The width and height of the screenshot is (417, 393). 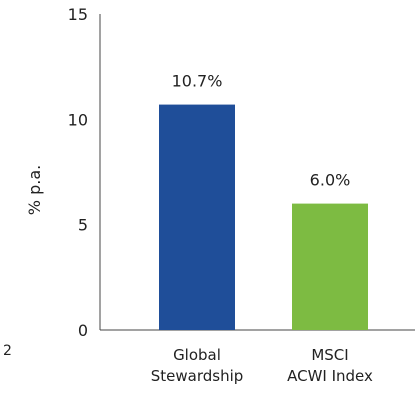 I want to click on cropped-text-fragment: 2, so click(x=7, y=351).